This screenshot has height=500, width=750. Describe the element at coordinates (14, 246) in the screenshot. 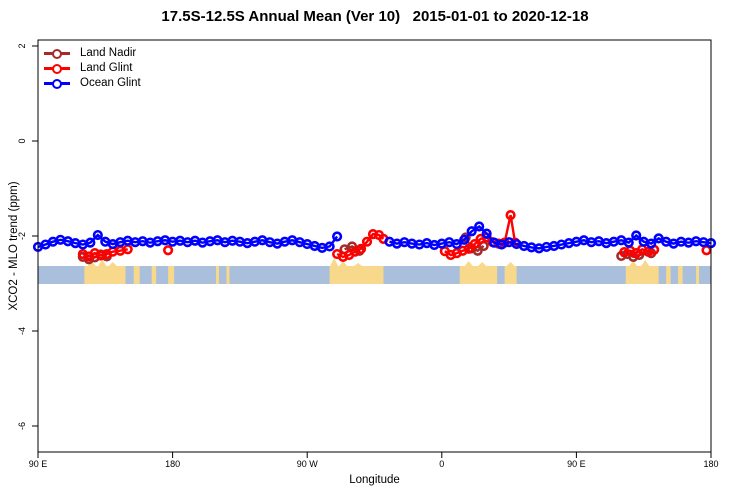

I see `y-axis-title: XCO2 - MLO trend (ppm)` at that location.